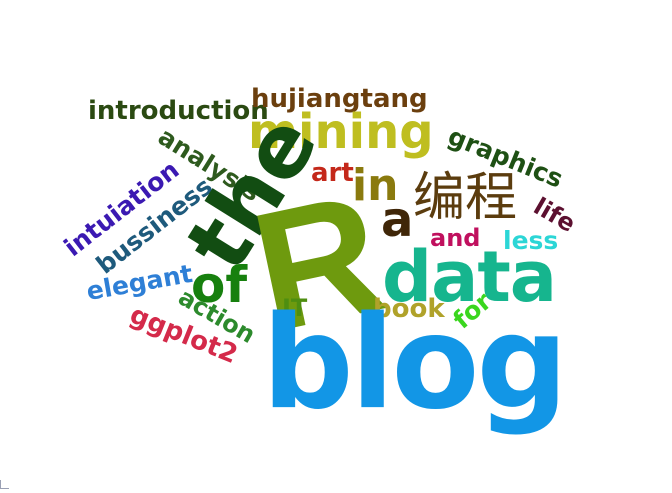  What do you see at coordinates (397, 220) in the screenshot?
I see `word-a: a` at bounding box center [397, 220].